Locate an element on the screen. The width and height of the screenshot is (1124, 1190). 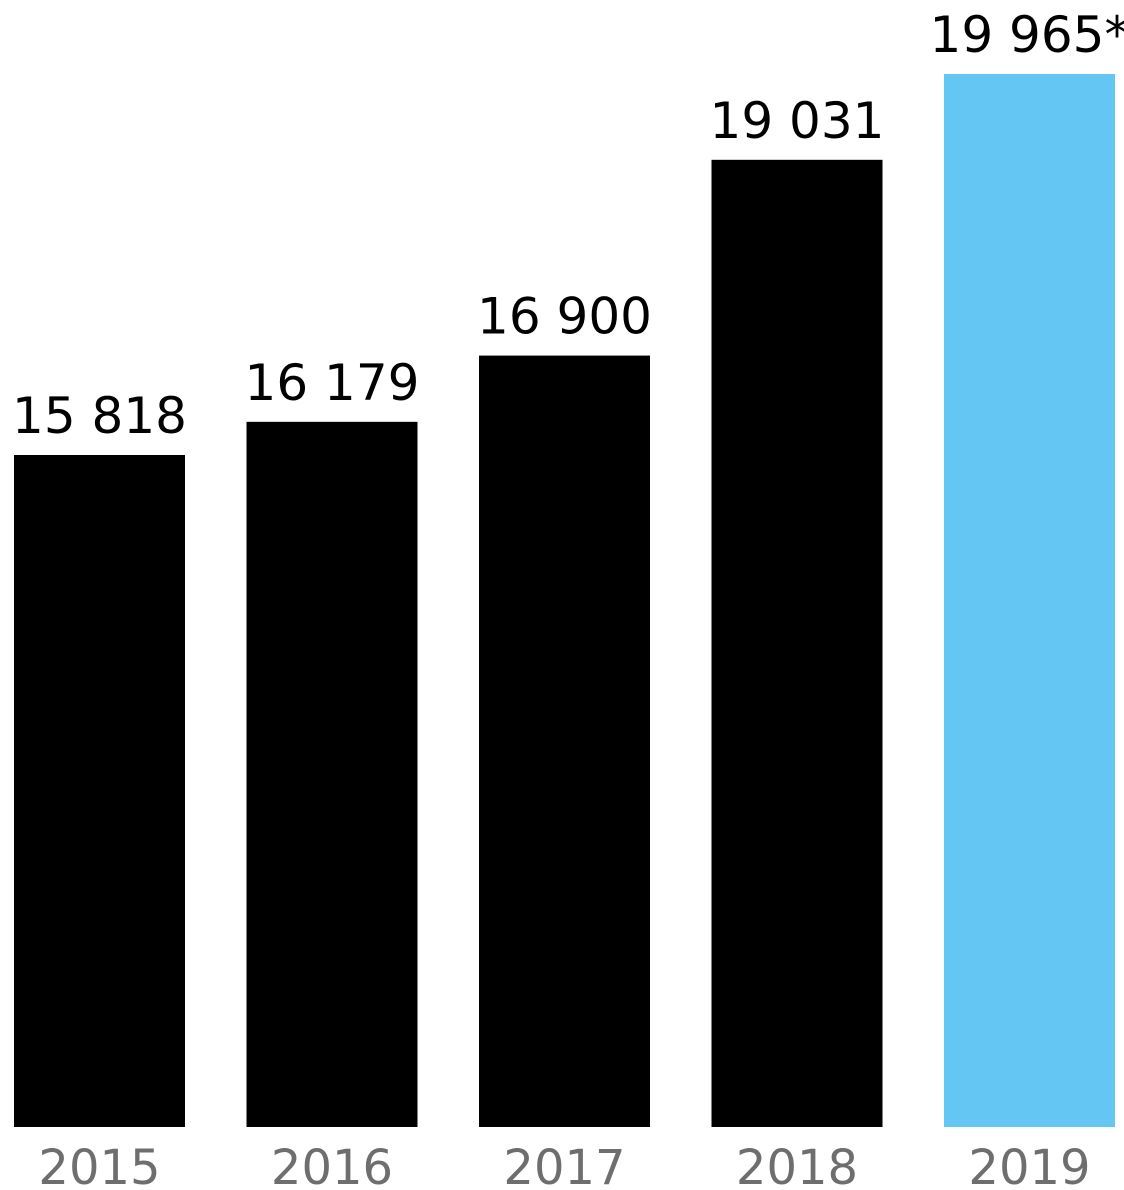
x-tick-label-2017: 2017 is located at coordinates (564, 1165).